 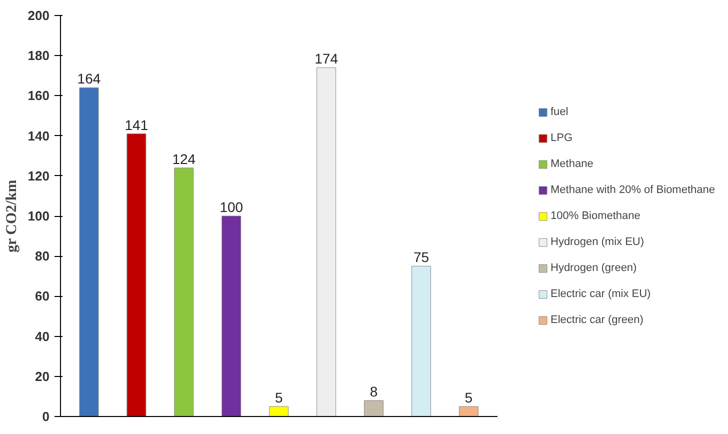 What do you see at coordinates (39, 176) in the screenshot?
I see `y-tick-label: 120` at bounding box center [39, 176].